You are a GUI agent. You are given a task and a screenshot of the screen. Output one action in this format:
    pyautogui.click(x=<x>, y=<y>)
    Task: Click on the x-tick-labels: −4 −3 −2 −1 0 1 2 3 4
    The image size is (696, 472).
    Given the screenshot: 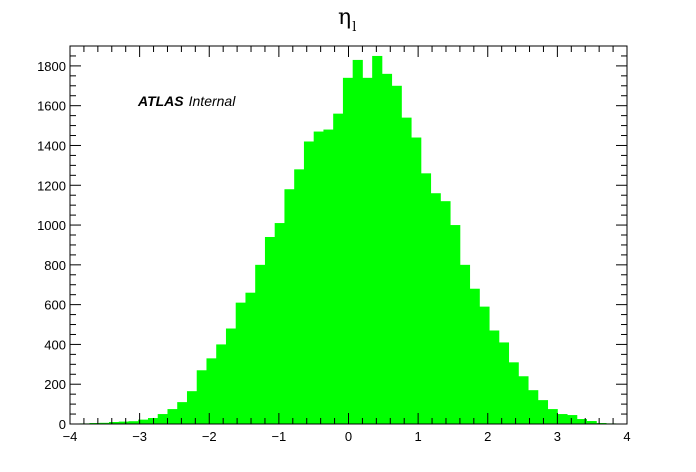 What is the action you would take?
    pyautogui.click(x=347, y=436)
    